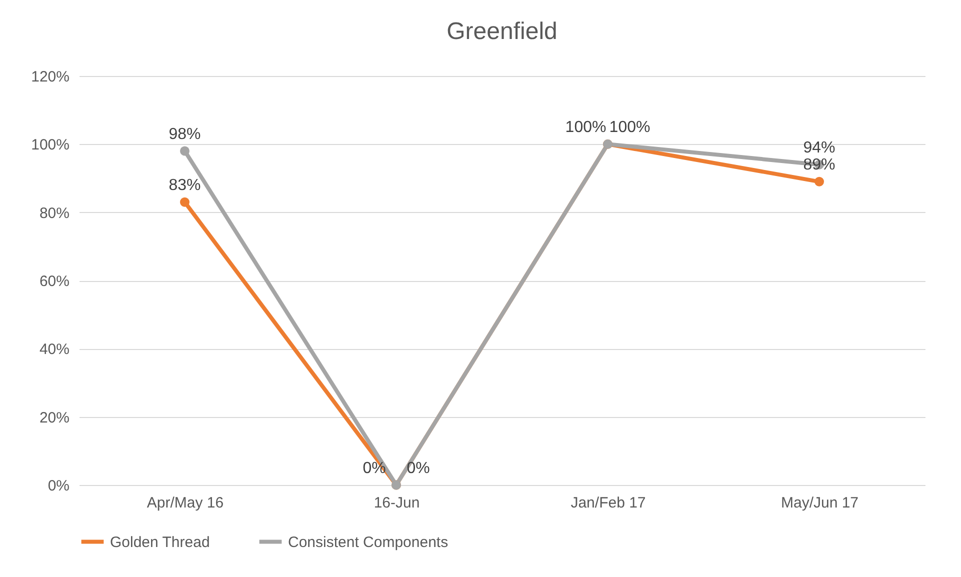 The image size is (961, 577). Describe the element at coordinates (54, 281) in the screenshot. I see `y-tick-label: 60%` at that location.